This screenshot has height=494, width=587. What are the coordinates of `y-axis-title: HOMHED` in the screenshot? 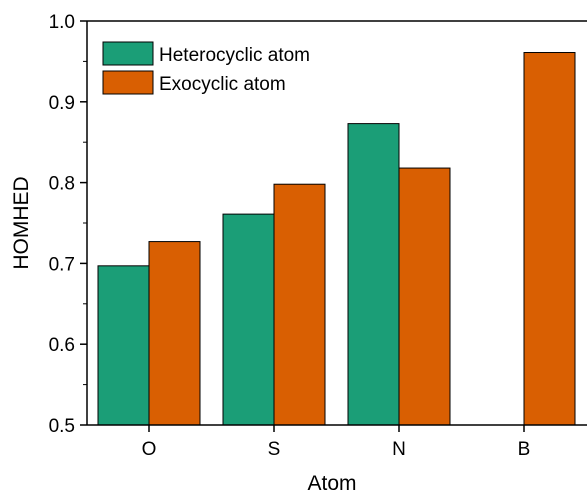 It's located at (21, 222).